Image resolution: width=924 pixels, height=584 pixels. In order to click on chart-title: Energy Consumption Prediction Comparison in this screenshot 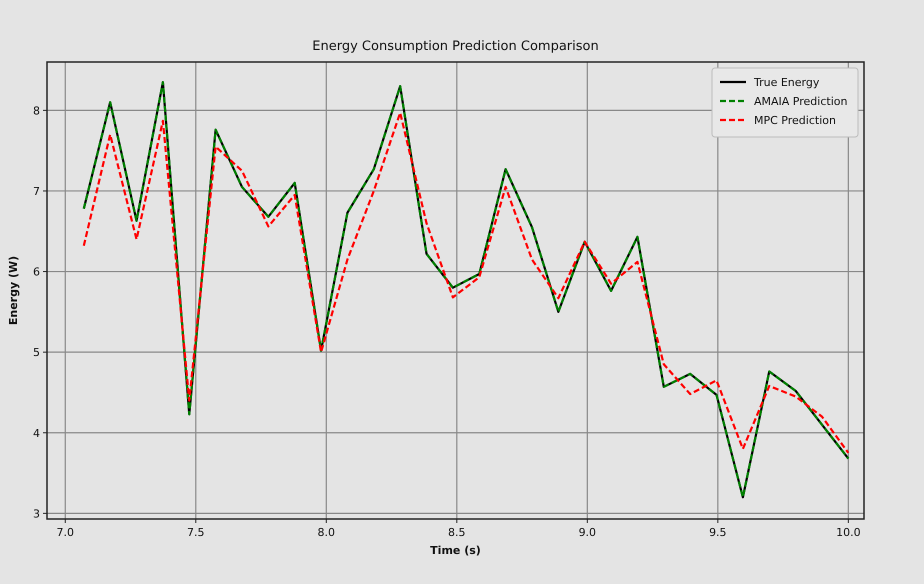, I will do `click(455, 46)`.